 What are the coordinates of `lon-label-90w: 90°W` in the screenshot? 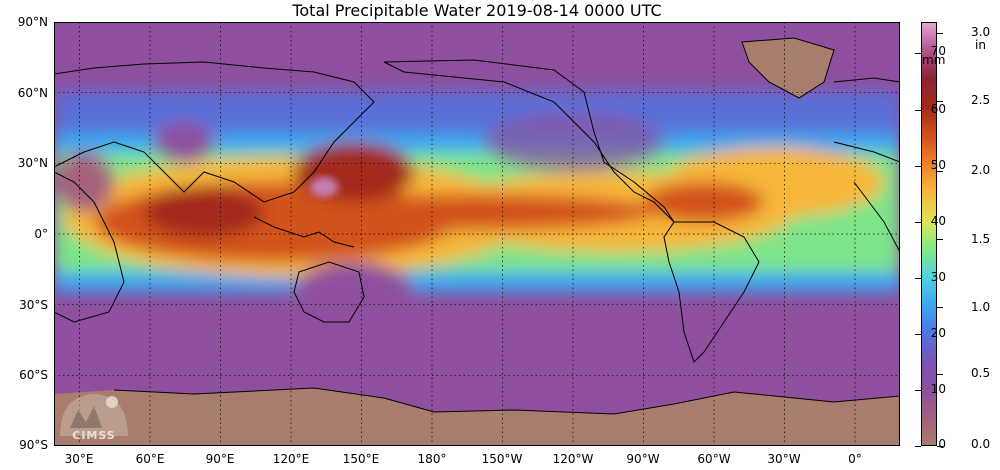 It's located at (643, 459).